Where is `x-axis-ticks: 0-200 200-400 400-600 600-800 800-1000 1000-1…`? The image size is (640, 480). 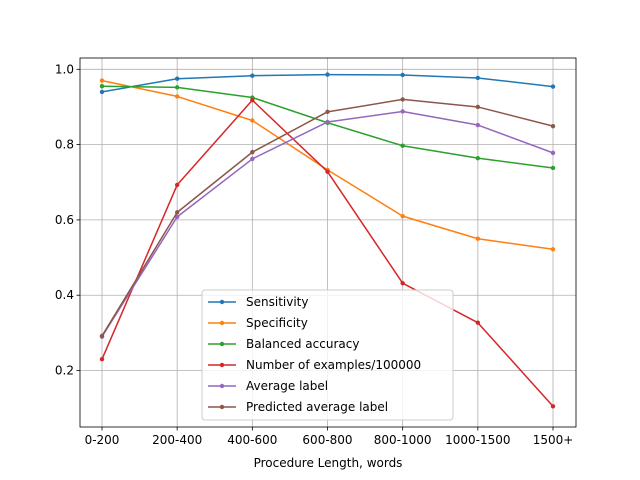 x-axis-ticks: 0-200 200-400 400-600 600-800 800-1000 1000-1… is located at coordinates (329, 437).